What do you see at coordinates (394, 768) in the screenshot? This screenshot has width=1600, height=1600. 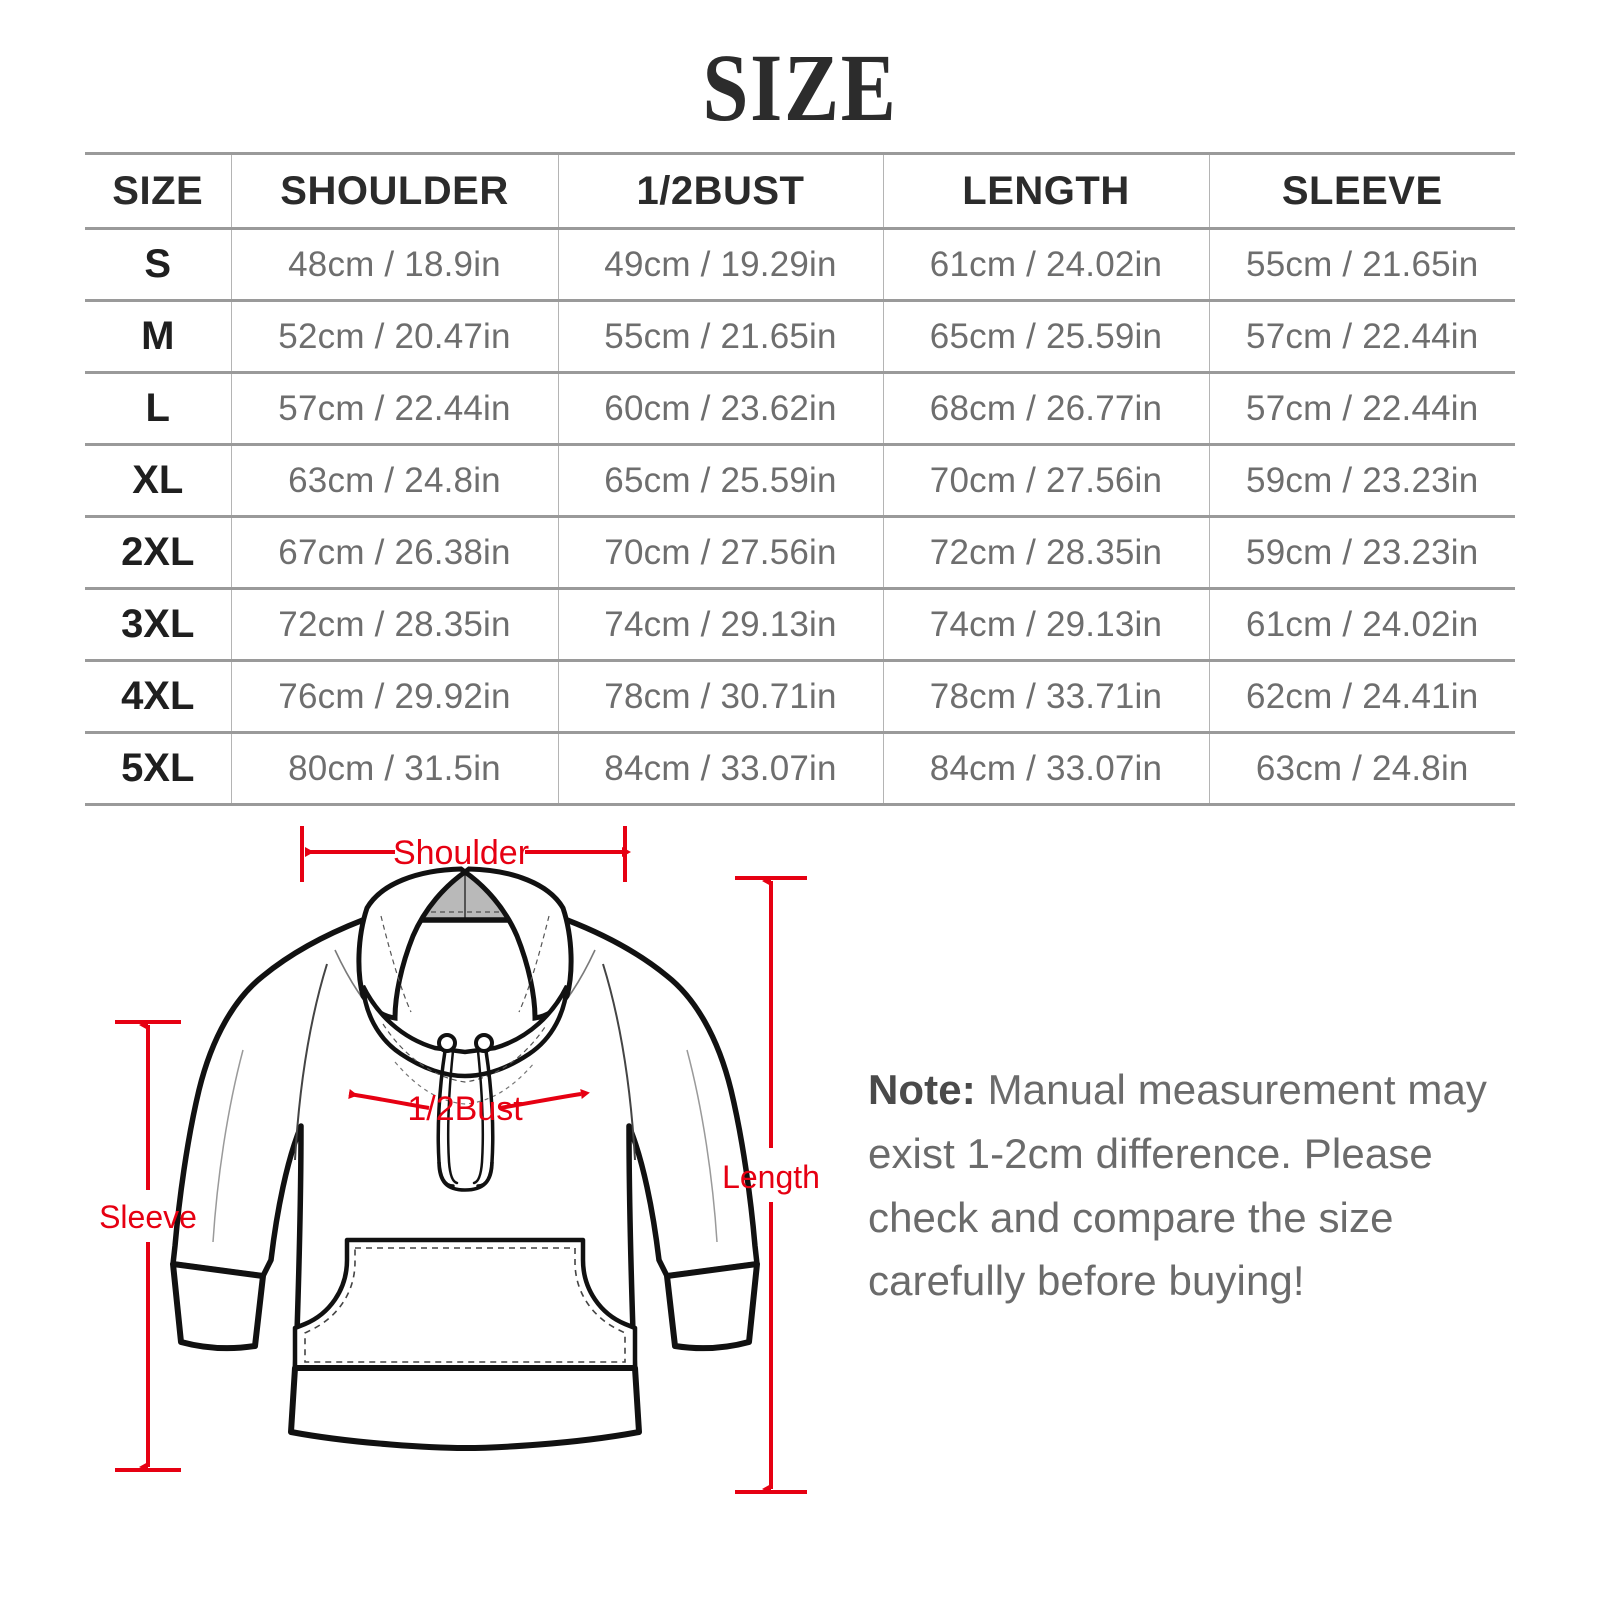 I see `cell-shoulder: 80cm / 31.5in` at bounding box center [394, 768].